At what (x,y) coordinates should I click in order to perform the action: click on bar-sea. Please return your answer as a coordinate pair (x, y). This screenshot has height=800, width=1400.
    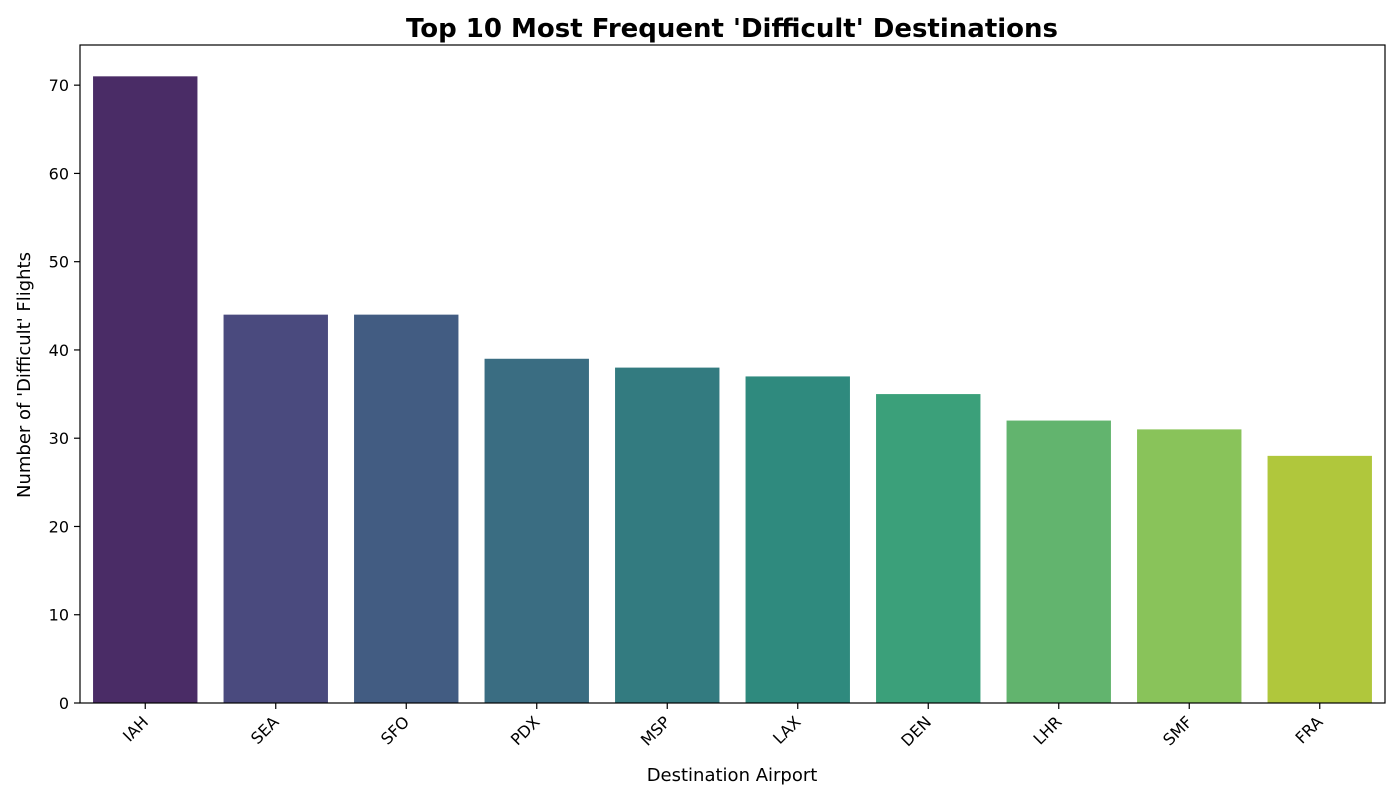
    Looking at the image, I should click on (275, 508).